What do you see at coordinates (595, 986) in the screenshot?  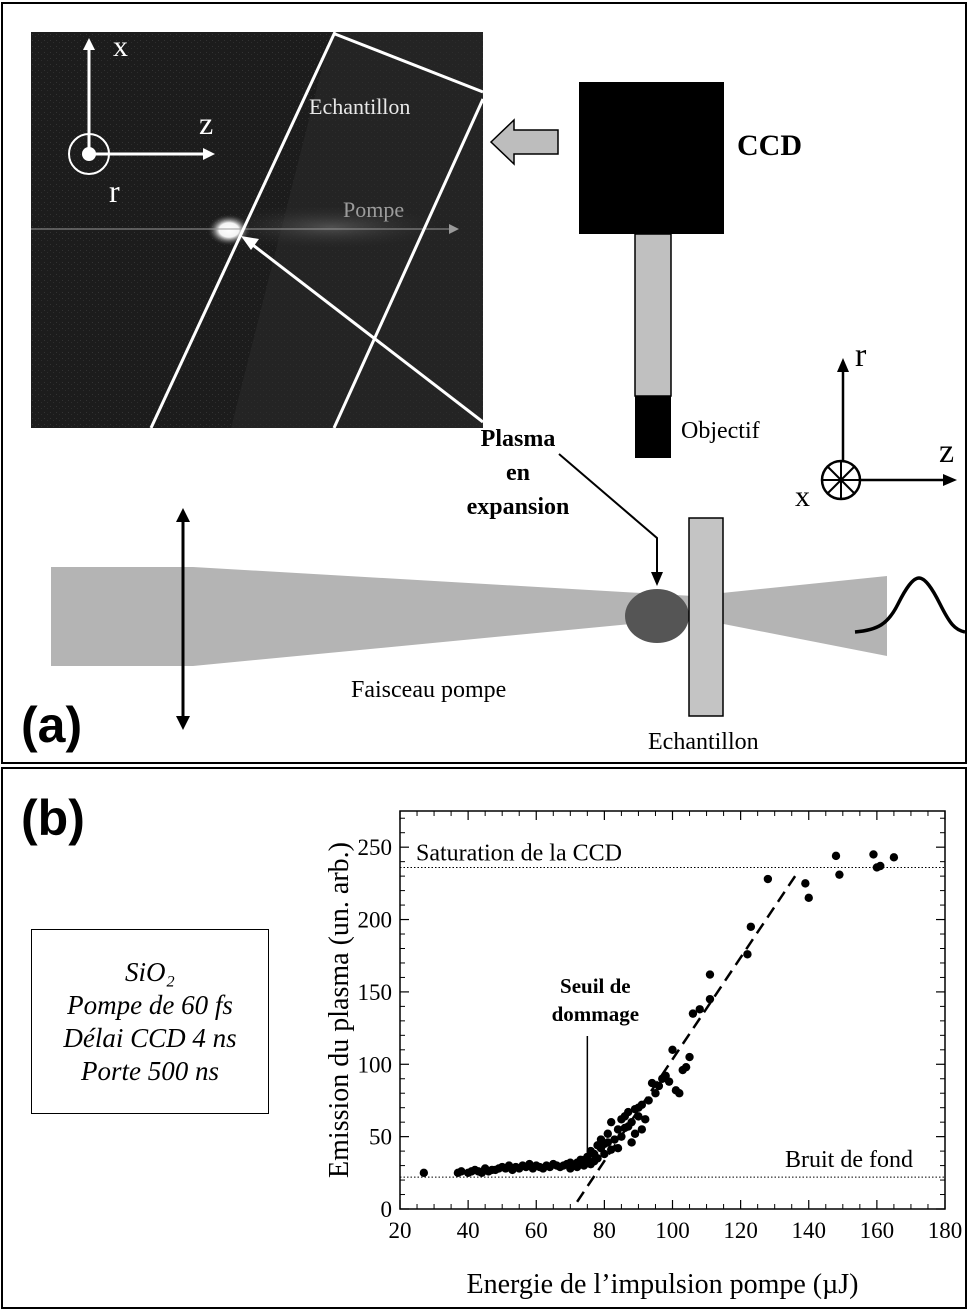 I see `damage-threshold-label-line1: Seuil de` at bounding box center [595, 986].